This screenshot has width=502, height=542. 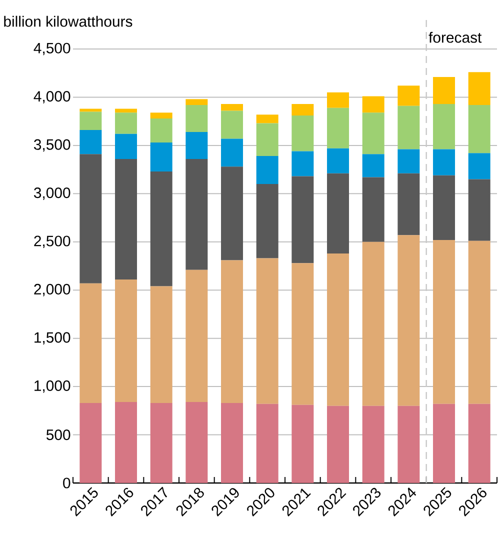 What do you see at coordinates (66, 483) in the screenshot?
I see `y-tick-label: 0` at bounding box center [66, 483].